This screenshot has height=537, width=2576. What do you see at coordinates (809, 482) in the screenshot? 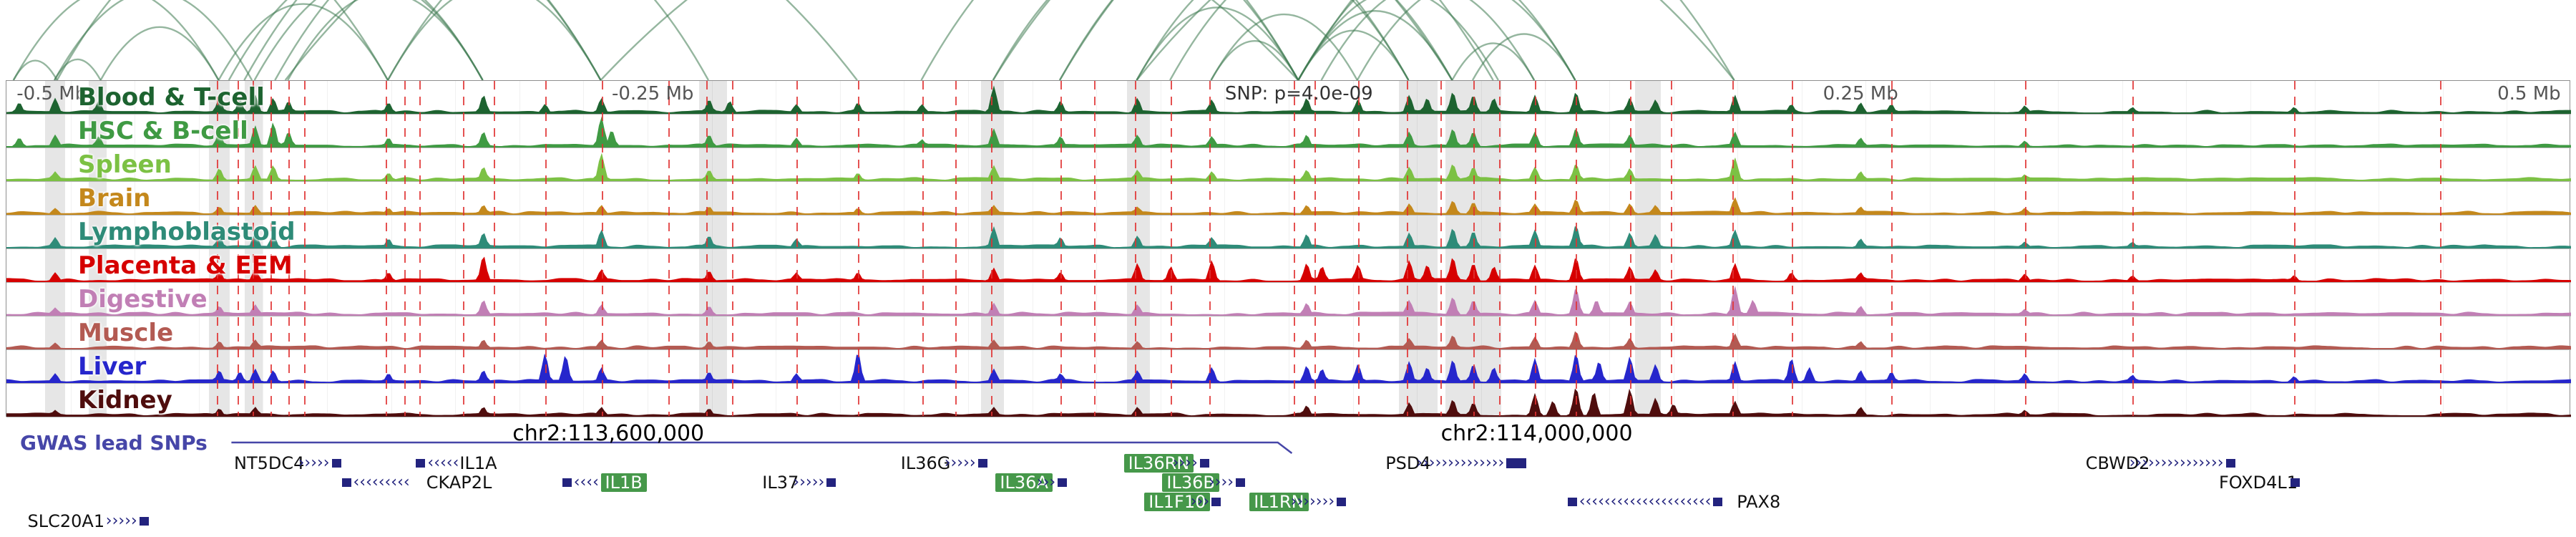
I see `gene-direction-chevrons: ›››››` at bounding box center [809, 482].